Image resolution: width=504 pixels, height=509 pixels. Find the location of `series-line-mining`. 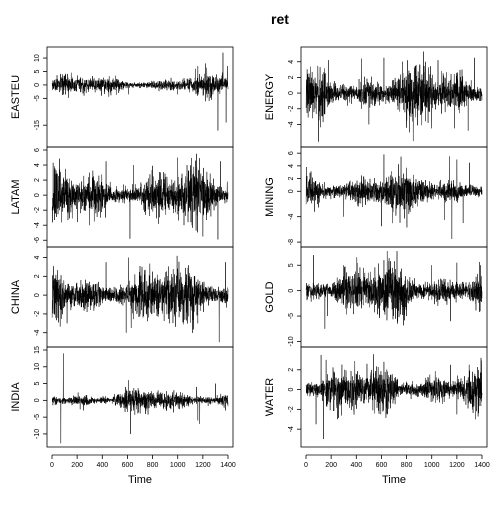

series-line-mining is located at coordinates (394, 196).